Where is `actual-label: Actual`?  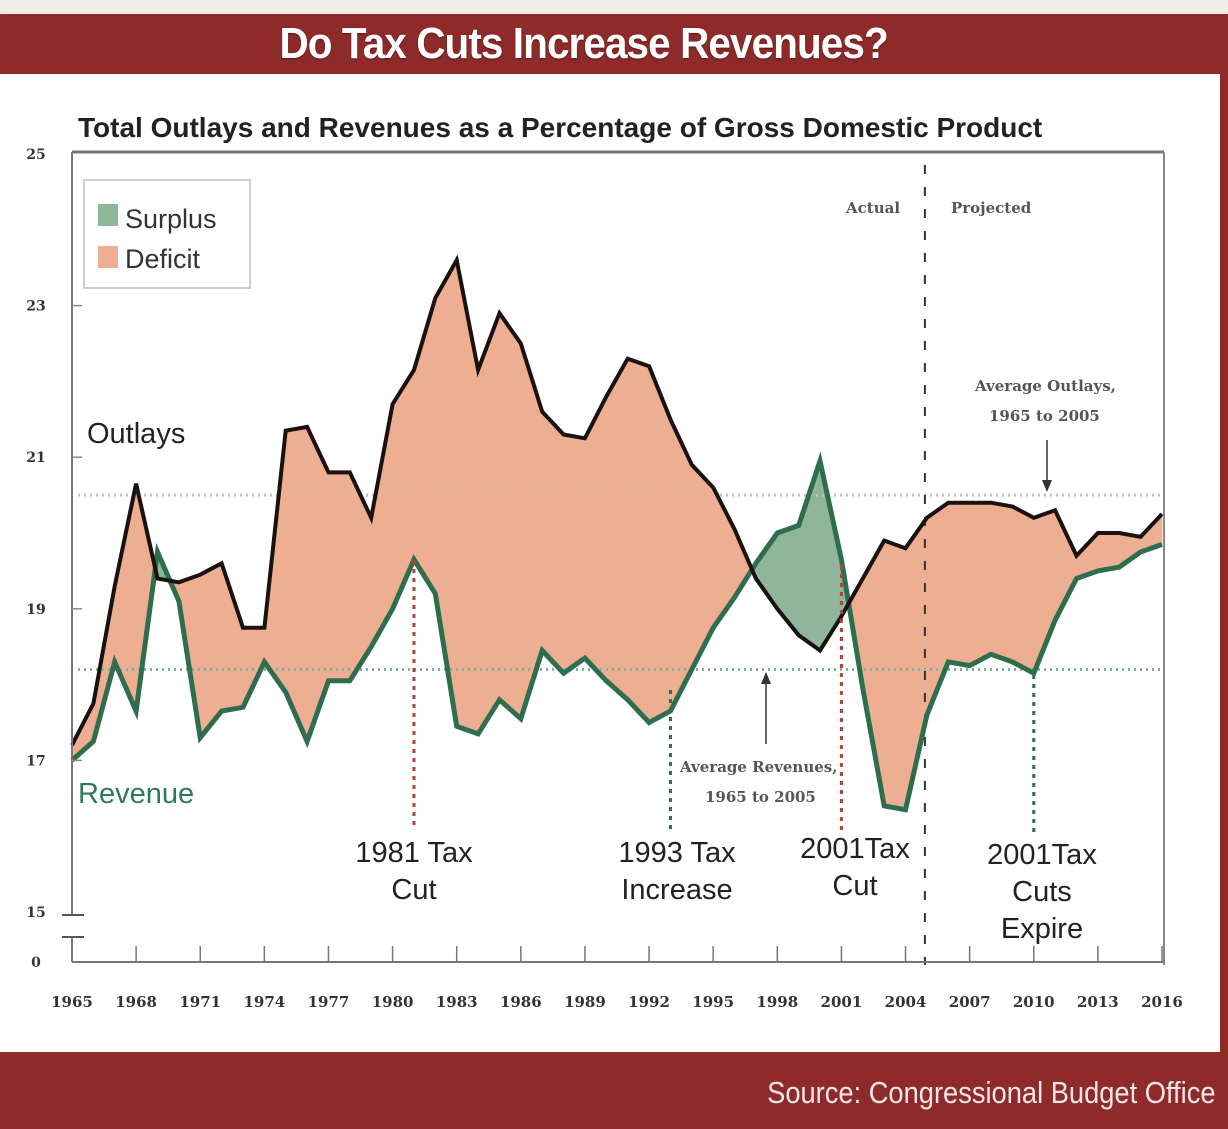 actual-label: Actual is located at coordinates (872, 208).